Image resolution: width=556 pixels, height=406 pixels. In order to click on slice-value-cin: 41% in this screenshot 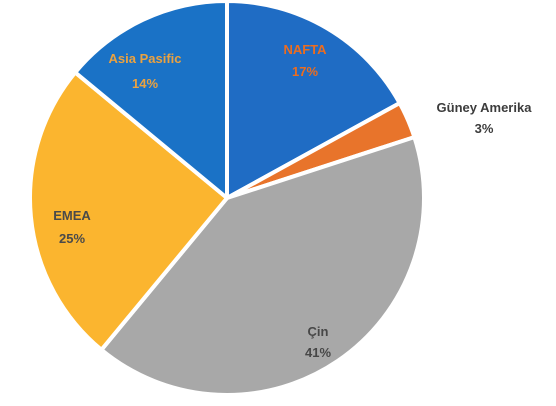, I will do `click(318, 352)`.